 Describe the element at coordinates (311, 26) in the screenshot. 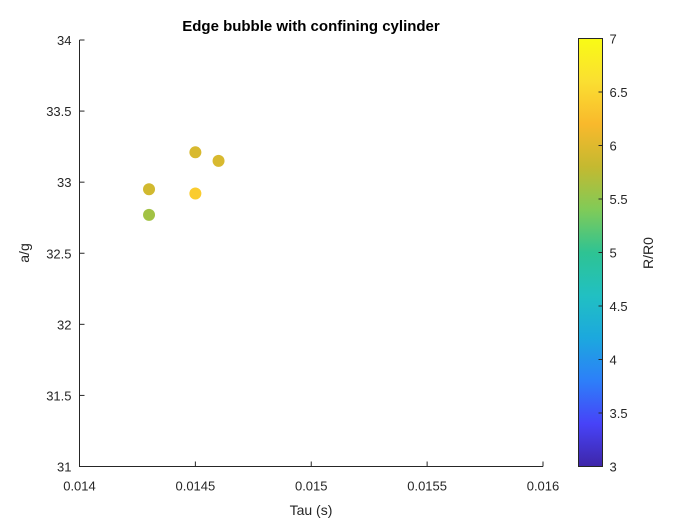

I see `chart-title: Edge bubble with confining cylinder` at that location.